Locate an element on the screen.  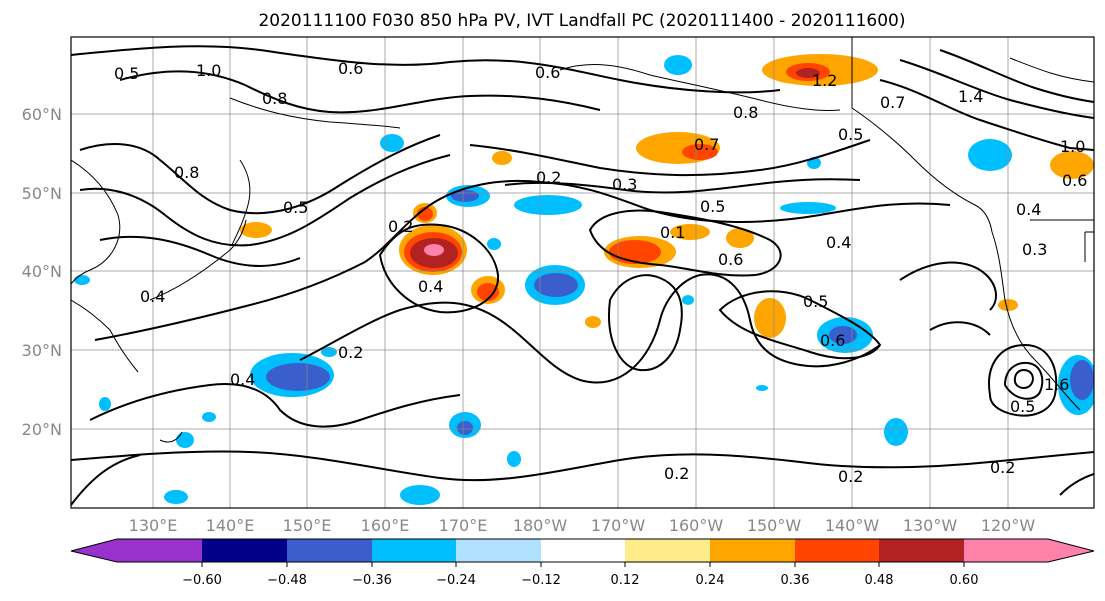
contour-label: 1.2 is located at coordinates (824, 80).